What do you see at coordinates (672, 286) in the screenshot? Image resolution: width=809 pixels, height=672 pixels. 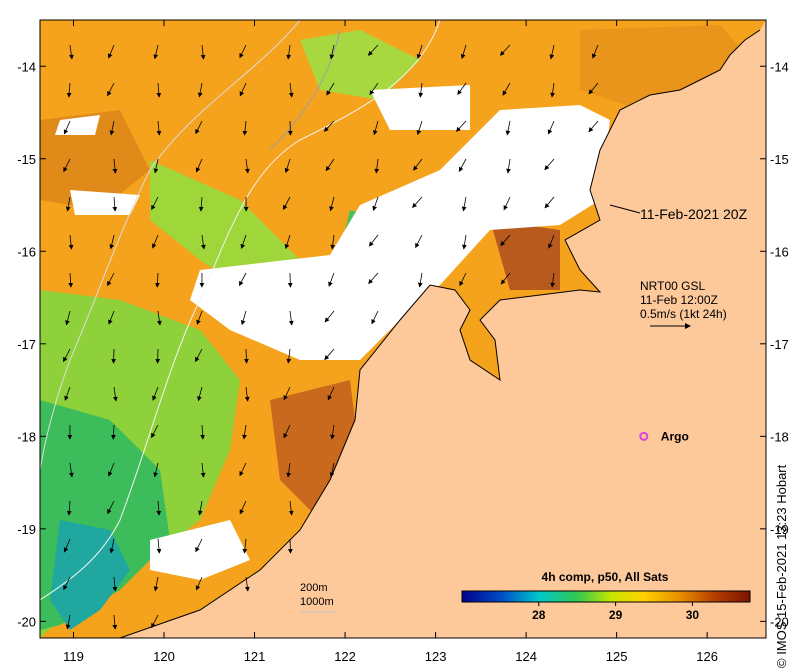 I see `vector-legend-line1: NRT00 GSL` at bounding box center [672, 286].